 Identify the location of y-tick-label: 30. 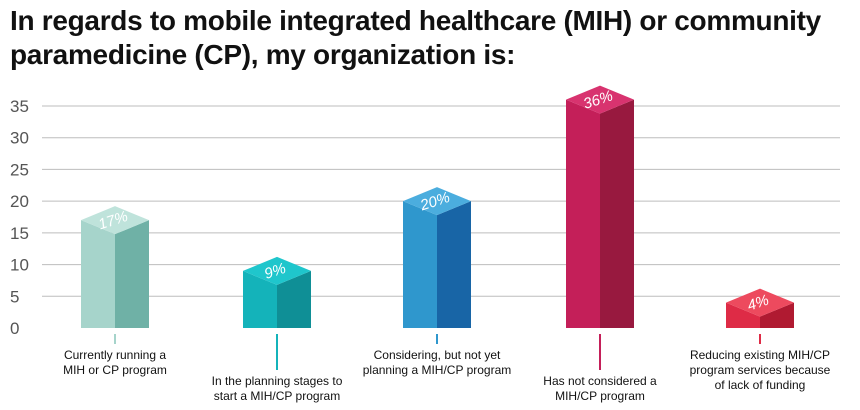
(19, 138).